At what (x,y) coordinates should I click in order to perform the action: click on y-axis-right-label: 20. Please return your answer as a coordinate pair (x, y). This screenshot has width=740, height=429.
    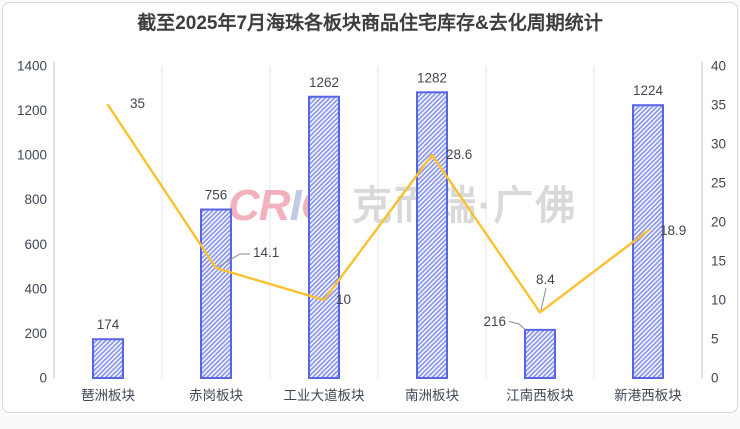
    Looking at the image, I should click on (718, 222).